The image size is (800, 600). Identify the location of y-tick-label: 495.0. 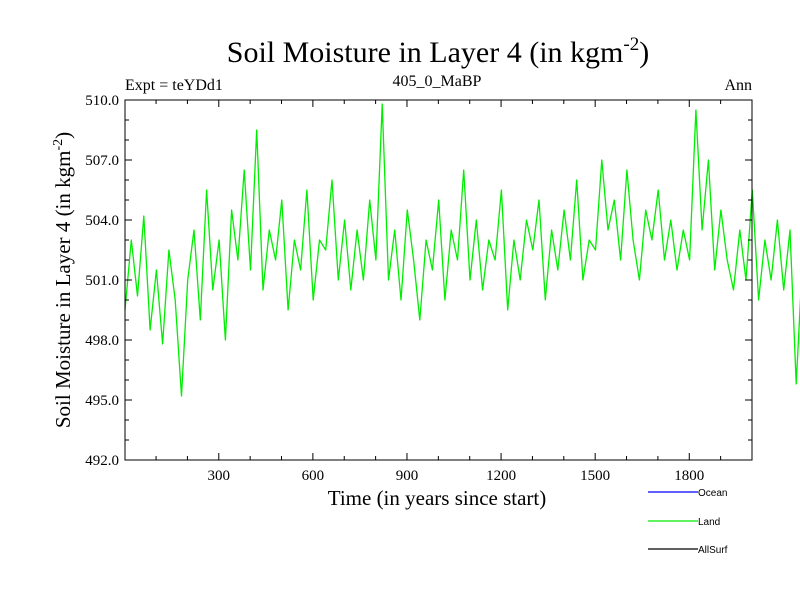
(102, 401).